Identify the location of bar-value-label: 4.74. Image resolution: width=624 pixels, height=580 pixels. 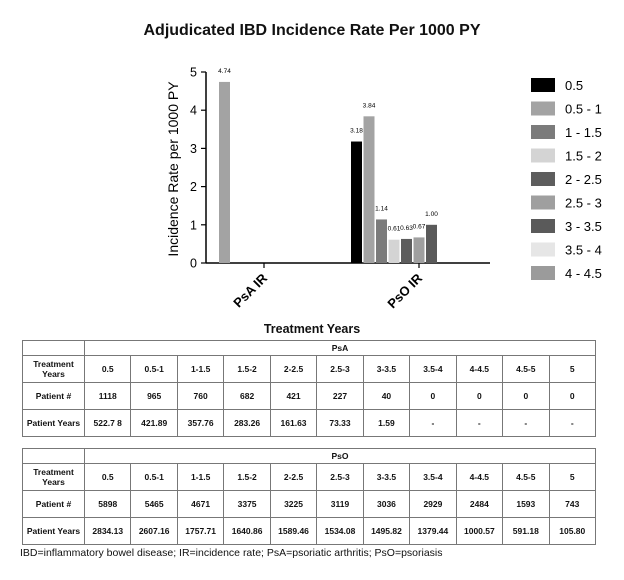
(224, 71).